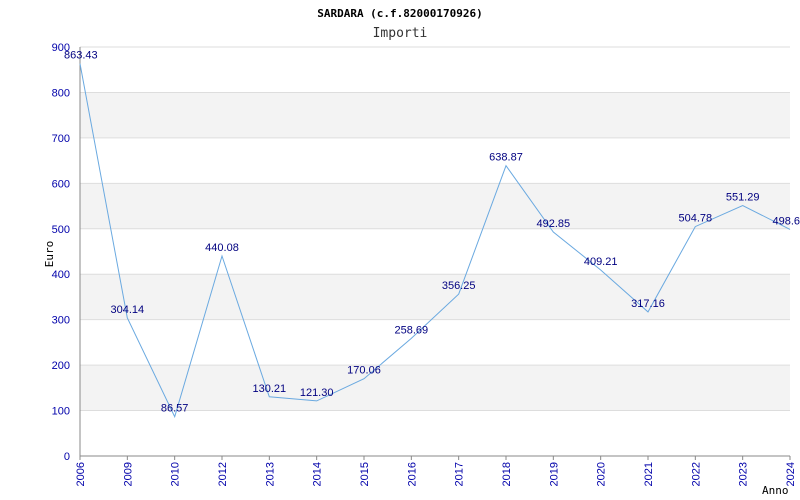  What do you see at coordinates (696, 219) in the screenshot?
I see `data-label: 504.78` at bounding box center [696, 219].